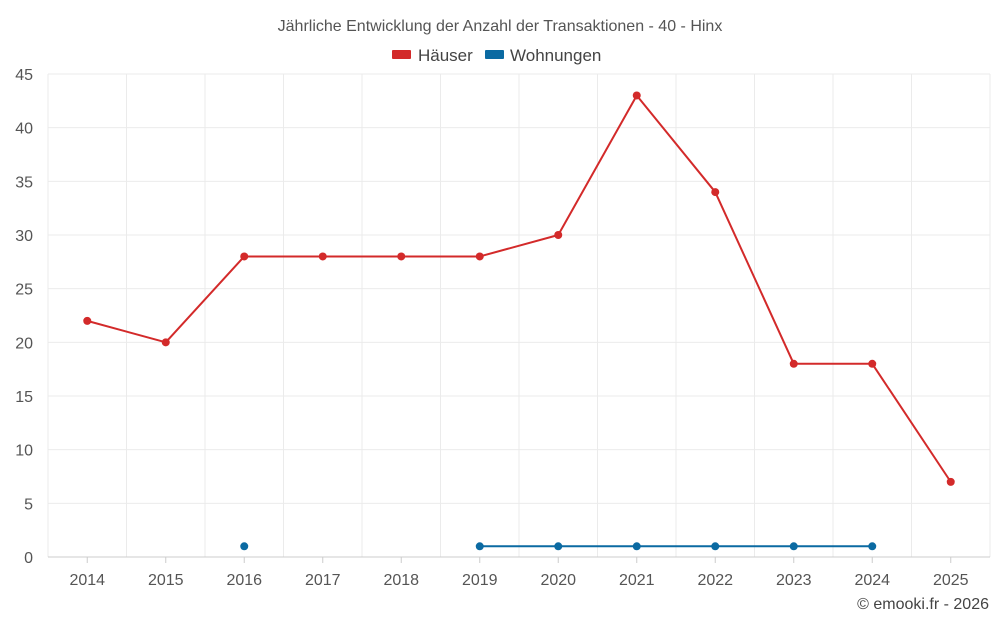 This screenshot has height=625, width=1000. I want to click on x-tick-label: 2015, so click(166, 580).